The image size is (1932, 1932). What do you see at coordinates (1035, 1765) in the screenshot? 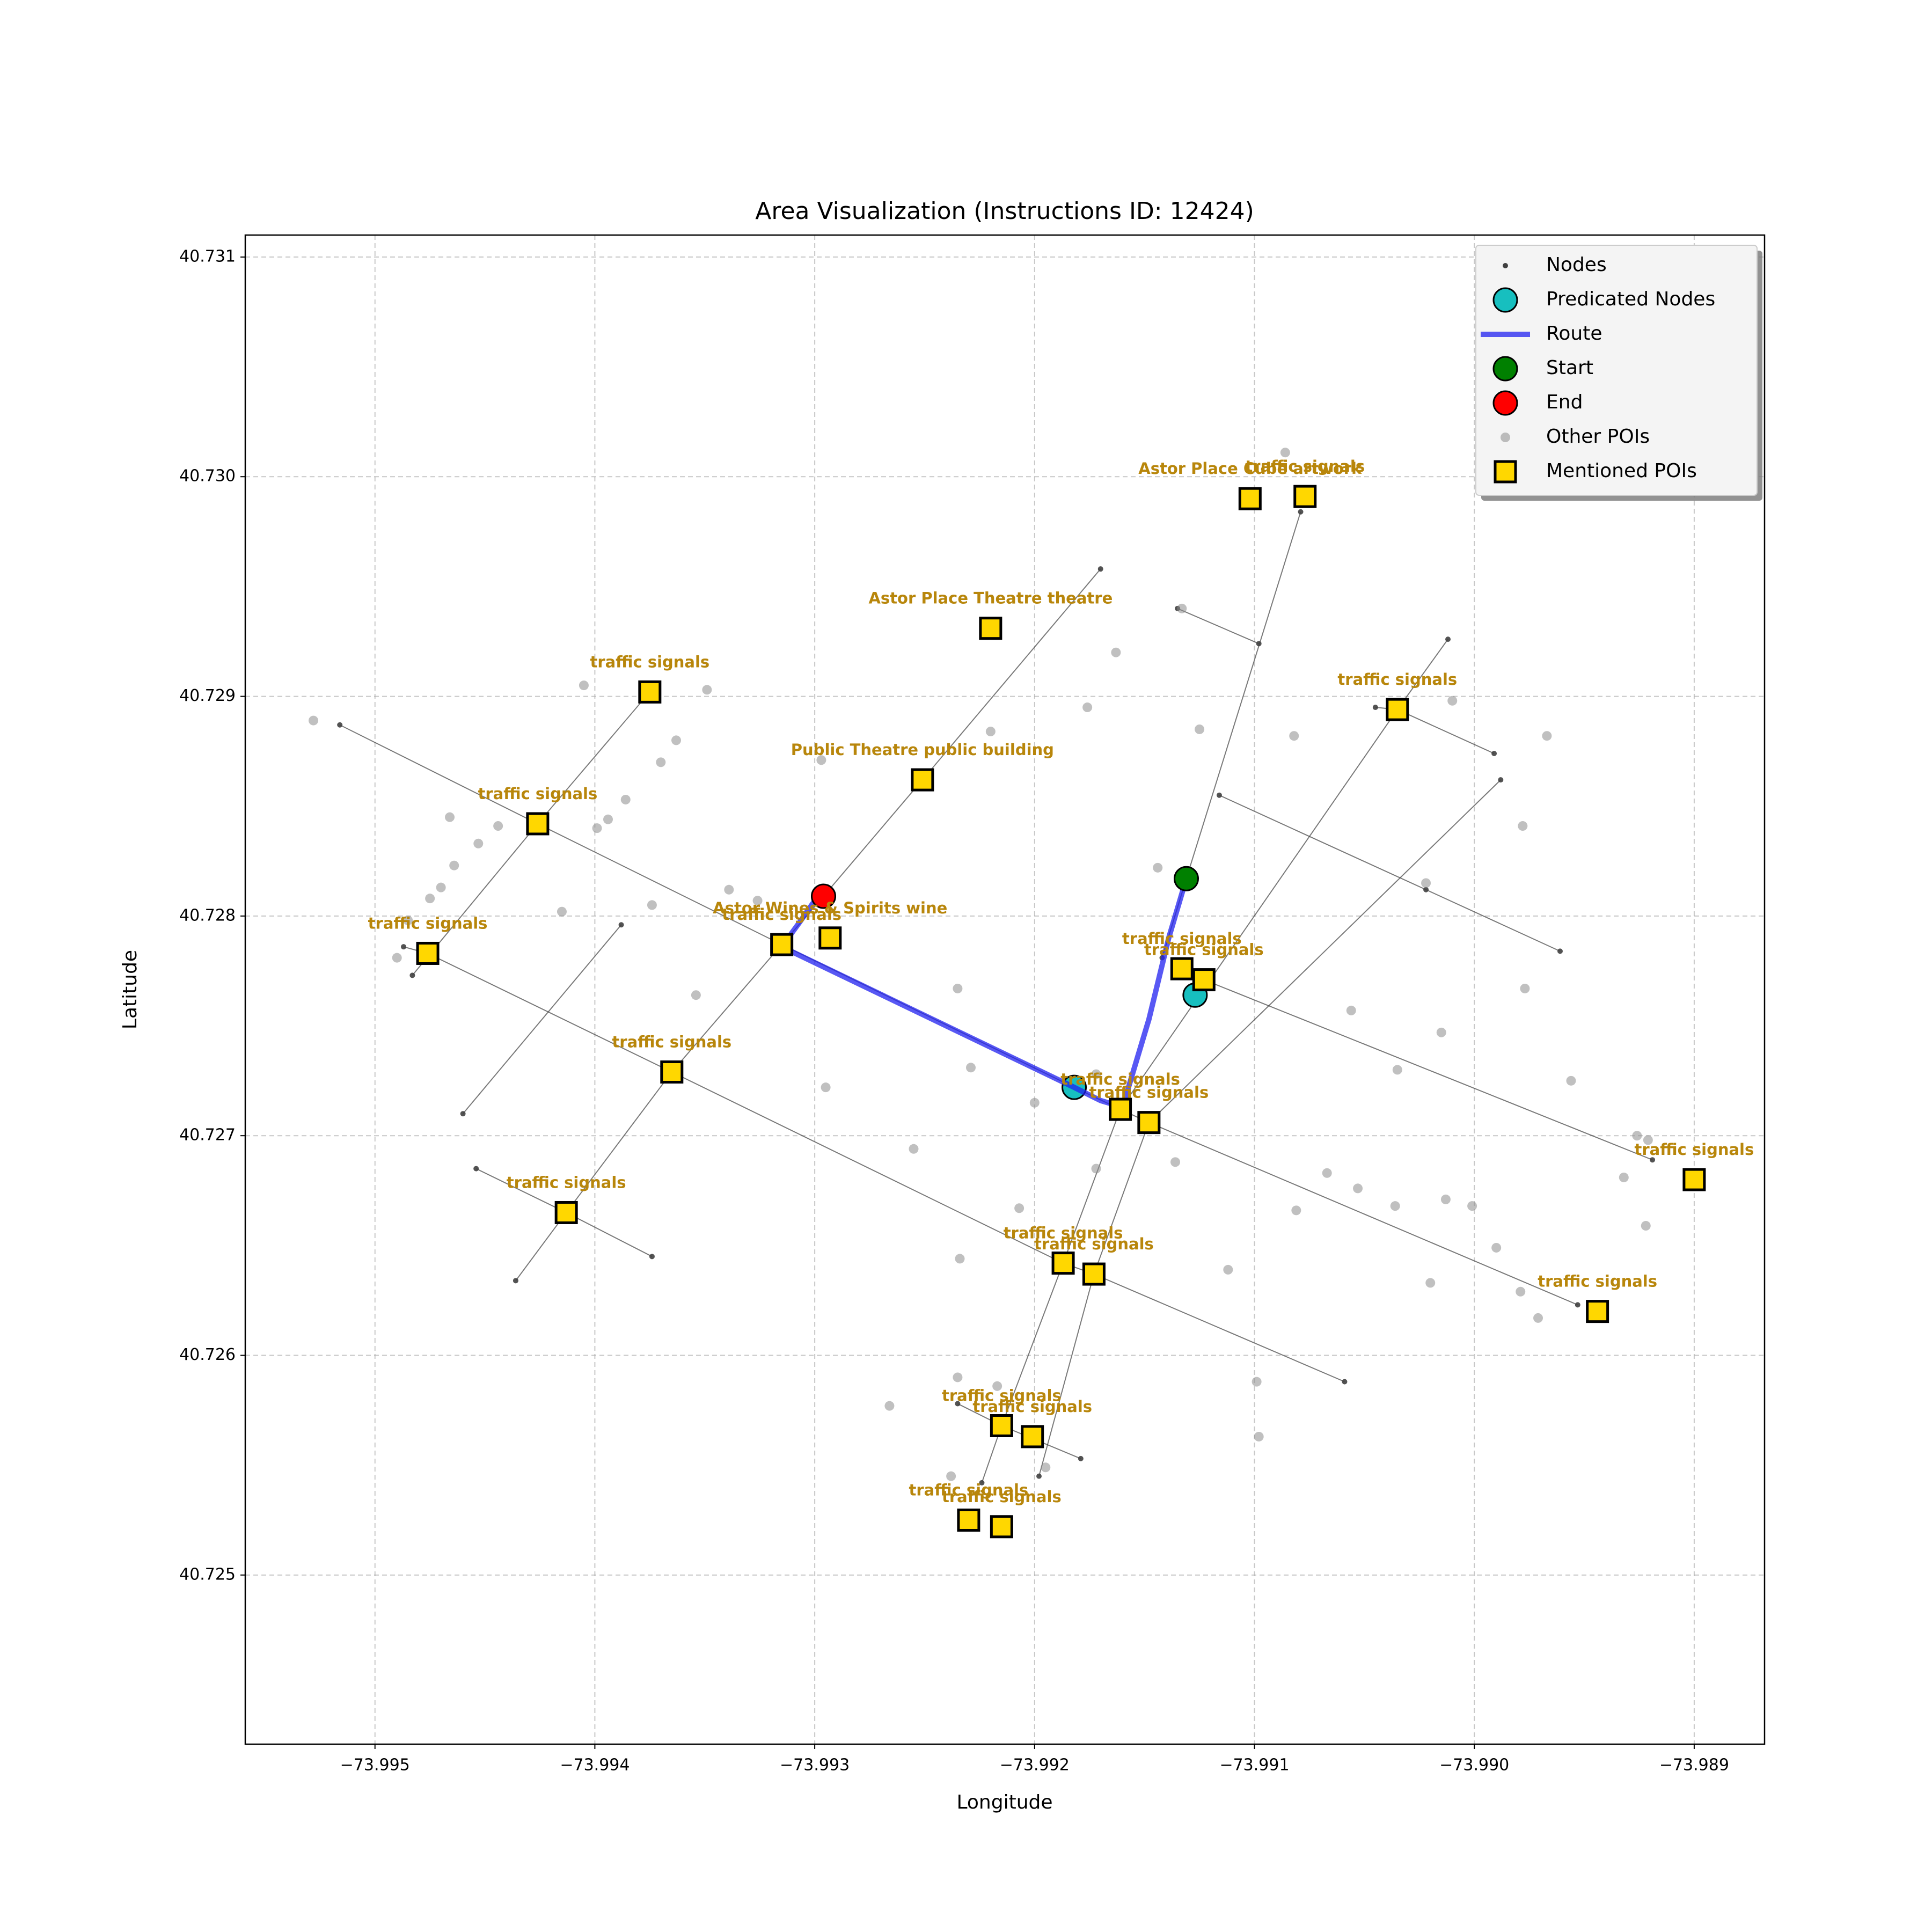
I see `x-tick-label: −73.992` at bounding box center [1035, 1765].